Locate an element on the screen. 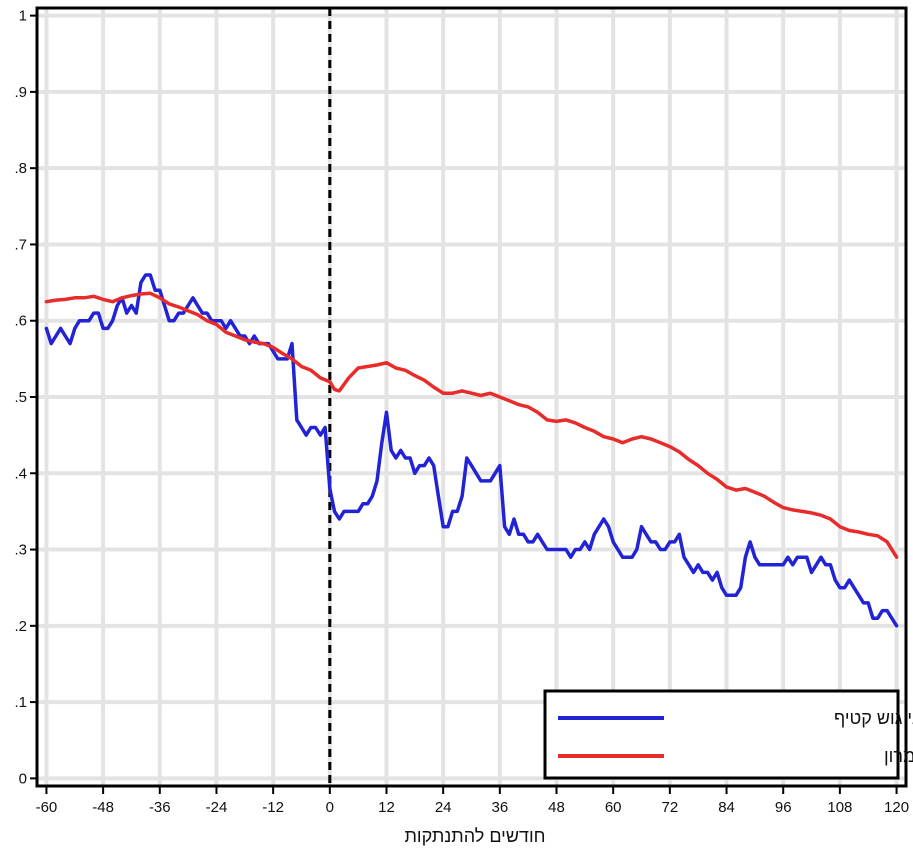 This screenshot has height=863, width=913. x-tick-label: 48 is located at coordinates (556, 807).